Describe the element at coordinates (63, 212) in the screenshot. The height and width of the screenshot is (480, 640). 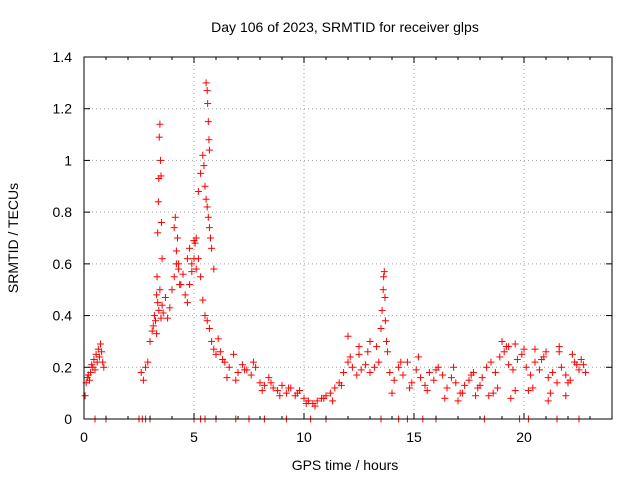
I see `y-tick-label: 0.8` at that location.